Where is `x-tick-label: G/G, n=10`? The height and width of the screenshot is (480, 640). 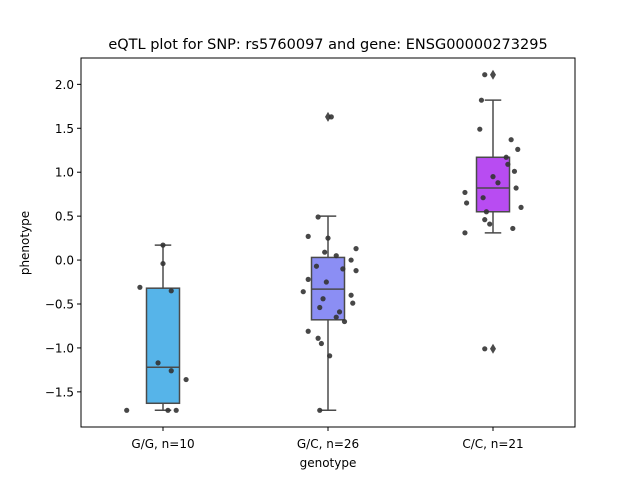 x-tick-label: G/G, n=10 is located at coordinates (162, 444).